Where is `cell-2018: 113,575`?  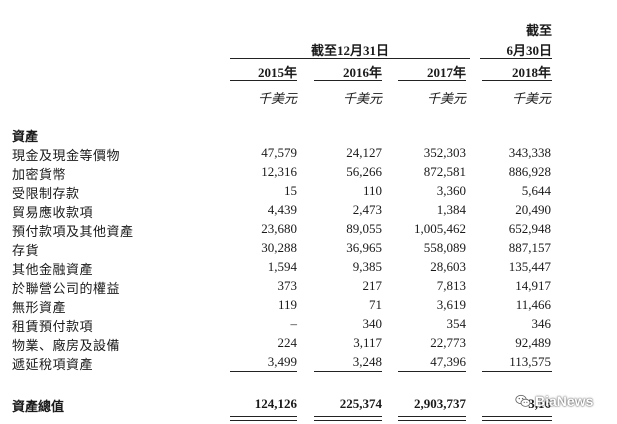 cell-2018: 113,575 is located at coordinates (530, 361).